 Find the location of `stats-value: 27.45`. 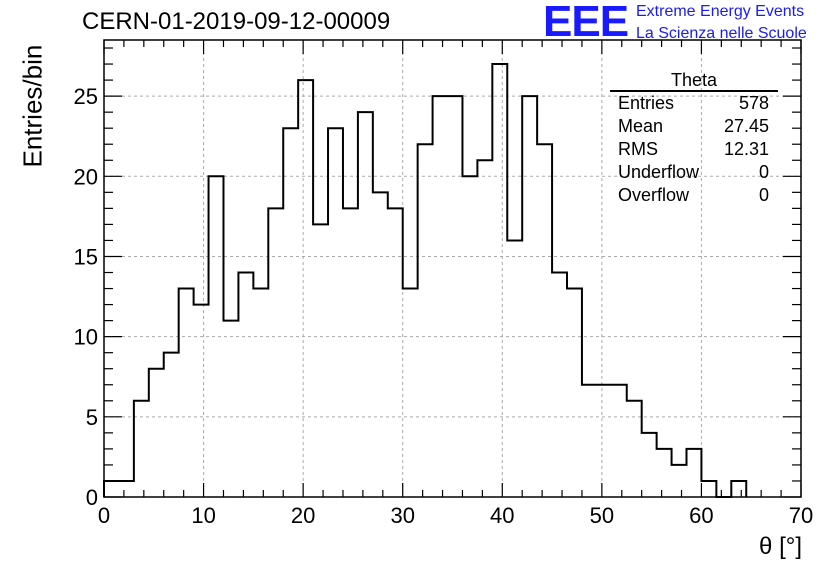

stats-value: 27.45 is located at coordinates (746, 126).